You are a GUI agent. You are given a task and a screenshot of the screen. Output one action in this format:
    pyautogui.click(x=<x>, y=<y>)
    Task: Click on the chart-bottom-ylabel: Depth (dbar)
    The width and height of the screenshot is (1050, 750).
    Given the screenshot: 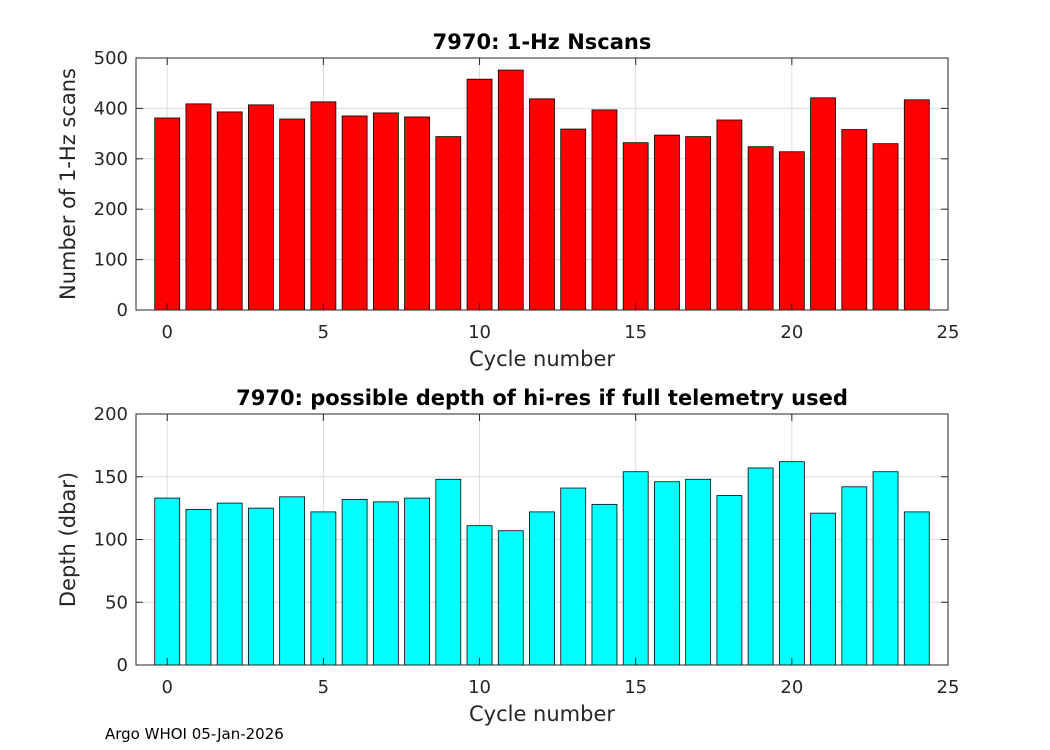 What is the action you would take?
    pyautogui.click(x=68, y=539)
    